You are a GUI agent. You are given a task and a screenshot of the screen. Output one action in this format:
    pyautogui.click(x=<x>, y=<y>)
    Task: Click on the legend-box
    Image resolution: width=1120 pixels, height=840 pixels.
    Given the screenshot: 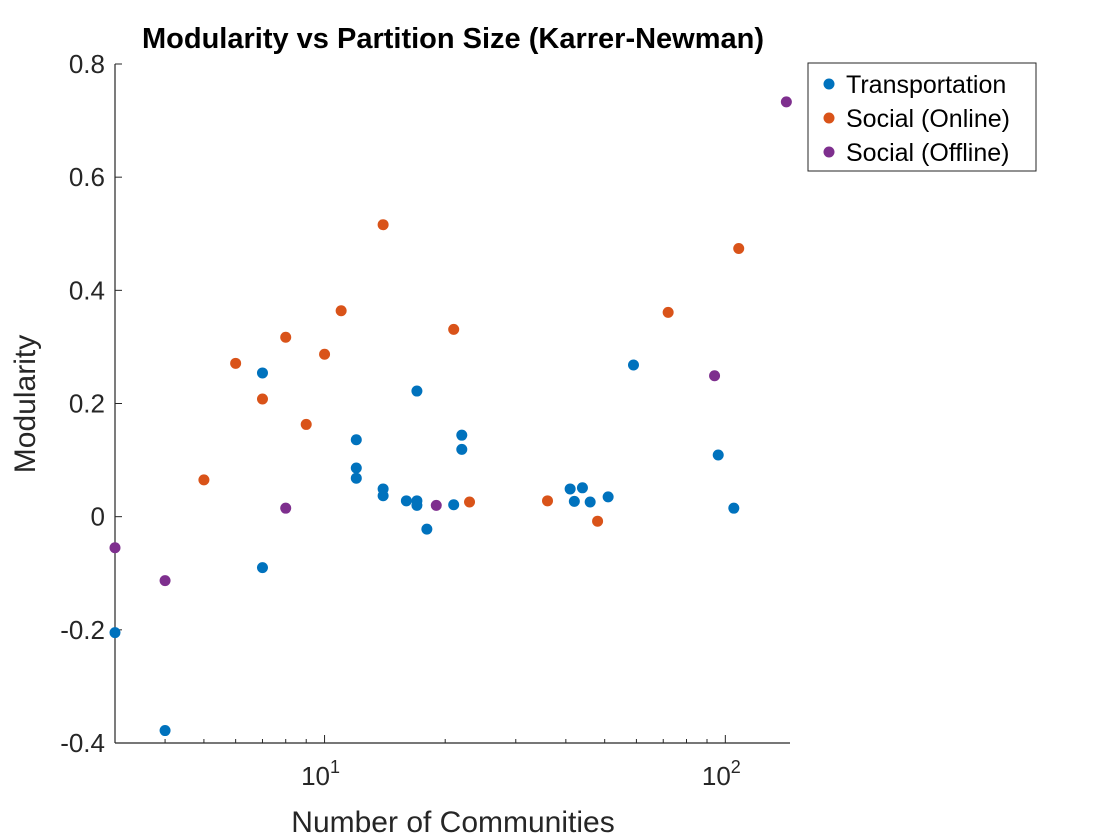 What is the action you would take?
    pyautogui.click(x=922, y=117)
    